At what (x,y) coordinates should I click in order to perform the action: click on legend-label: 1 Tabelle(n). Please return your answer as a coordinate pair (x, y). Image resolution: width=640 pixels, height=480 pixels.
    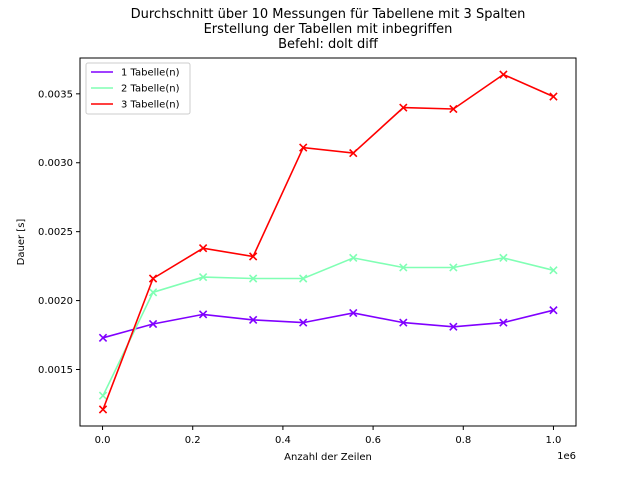
    Looking at the image, I should click on (150, 73).